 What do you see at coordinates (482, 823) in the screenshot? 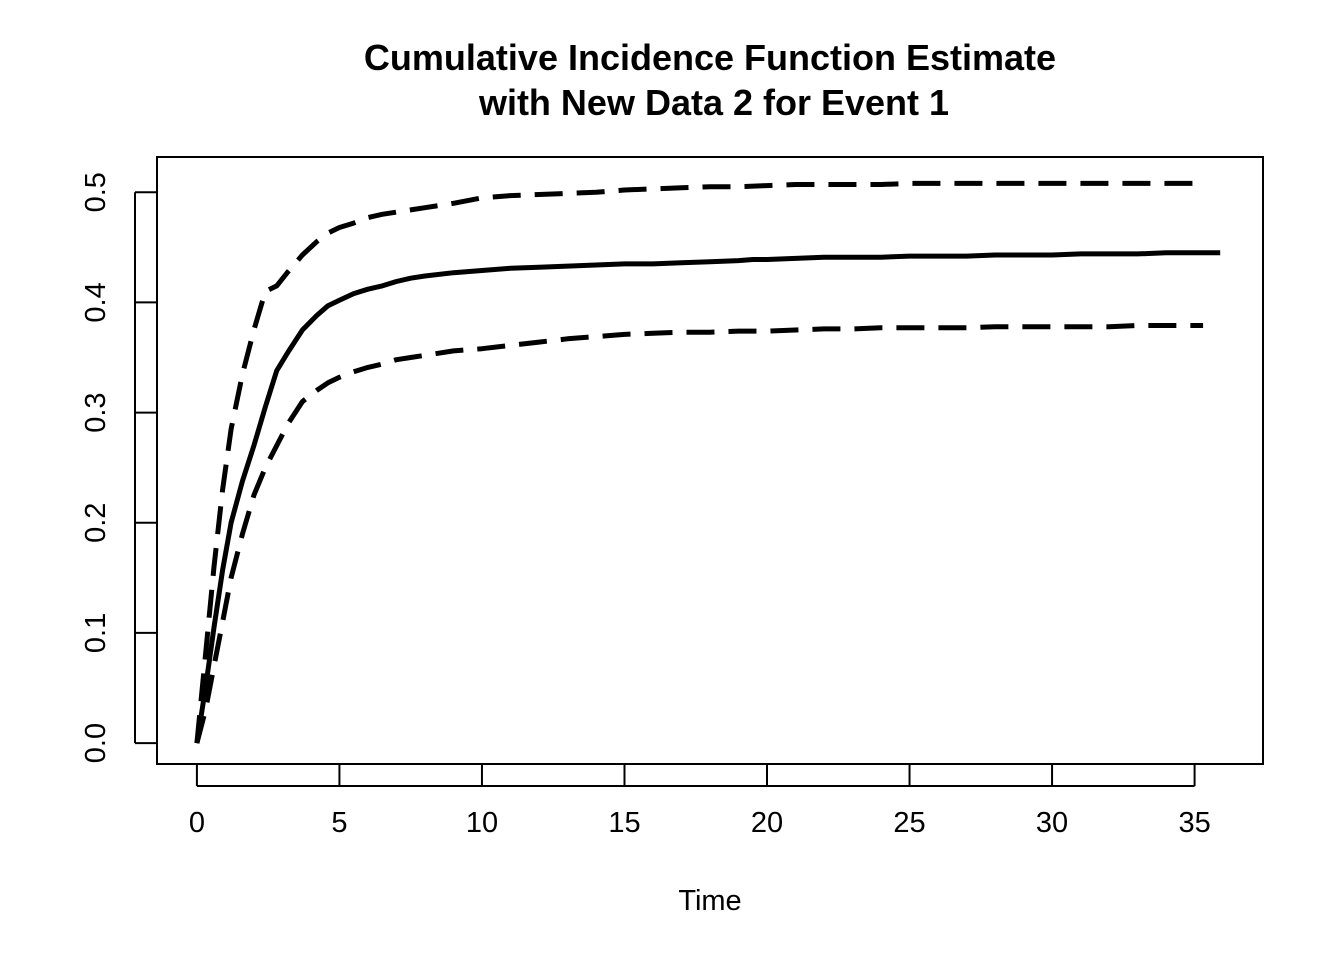
I see `x-tick-label: 10` at bounding box center [482, 823].